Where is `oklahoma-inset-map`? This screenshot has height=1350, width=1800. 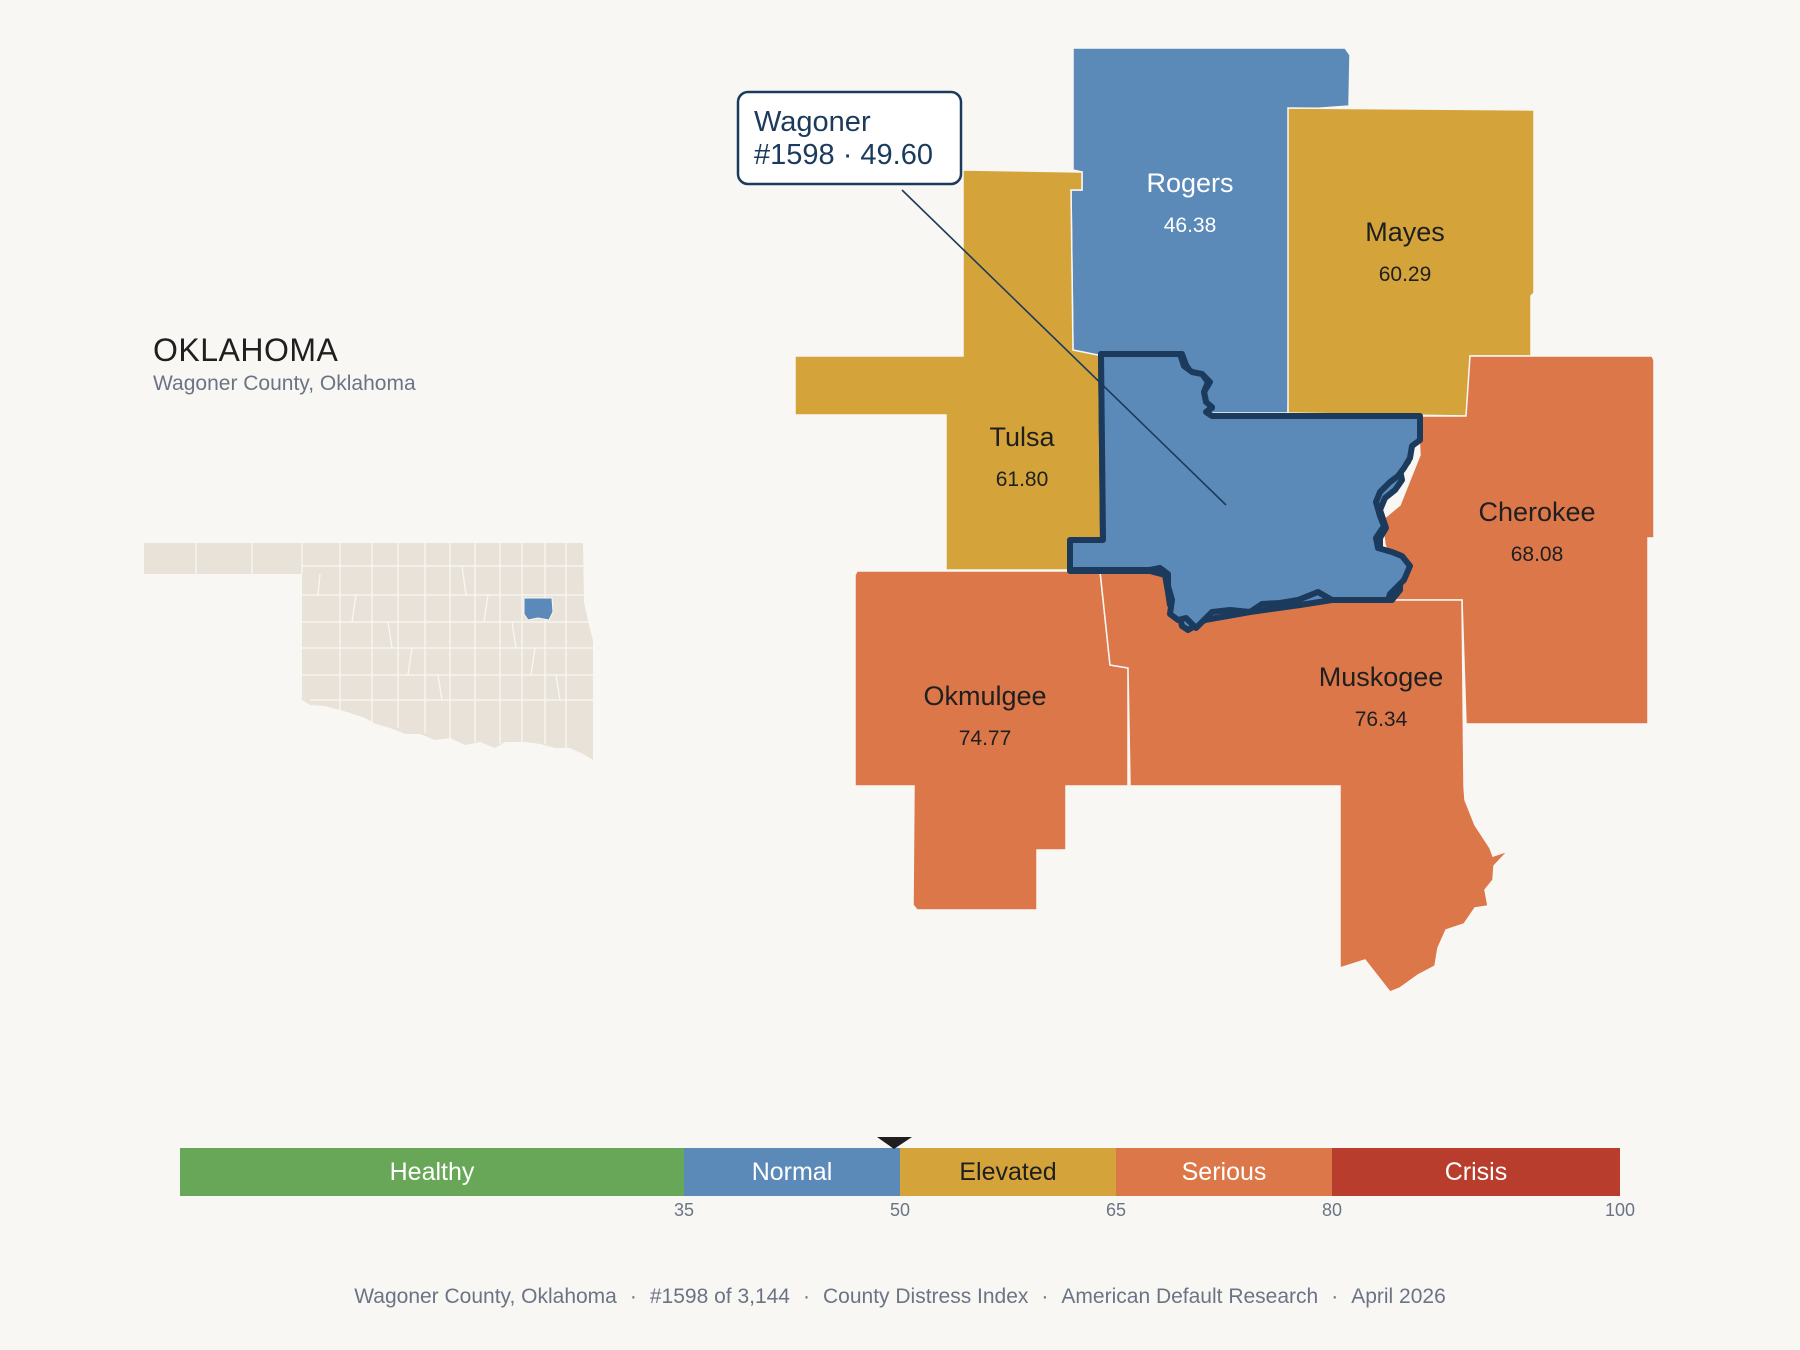
oklahoma-inset-map is located at coordinates (368, 651).